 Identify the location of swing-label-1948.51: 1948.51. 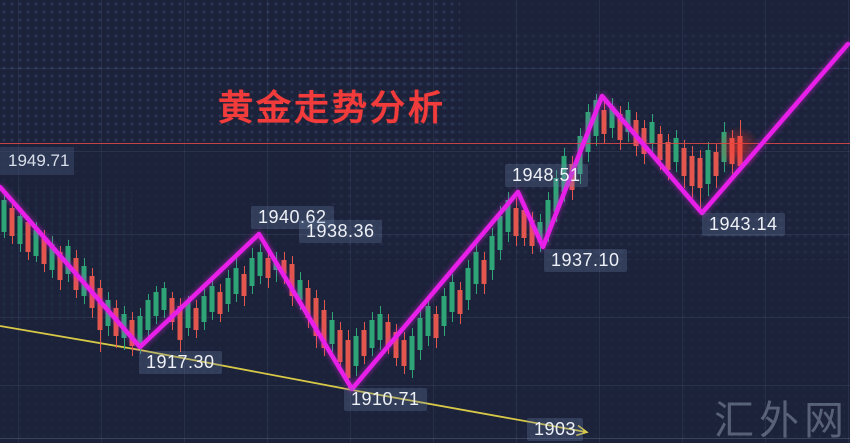
(546, 175).